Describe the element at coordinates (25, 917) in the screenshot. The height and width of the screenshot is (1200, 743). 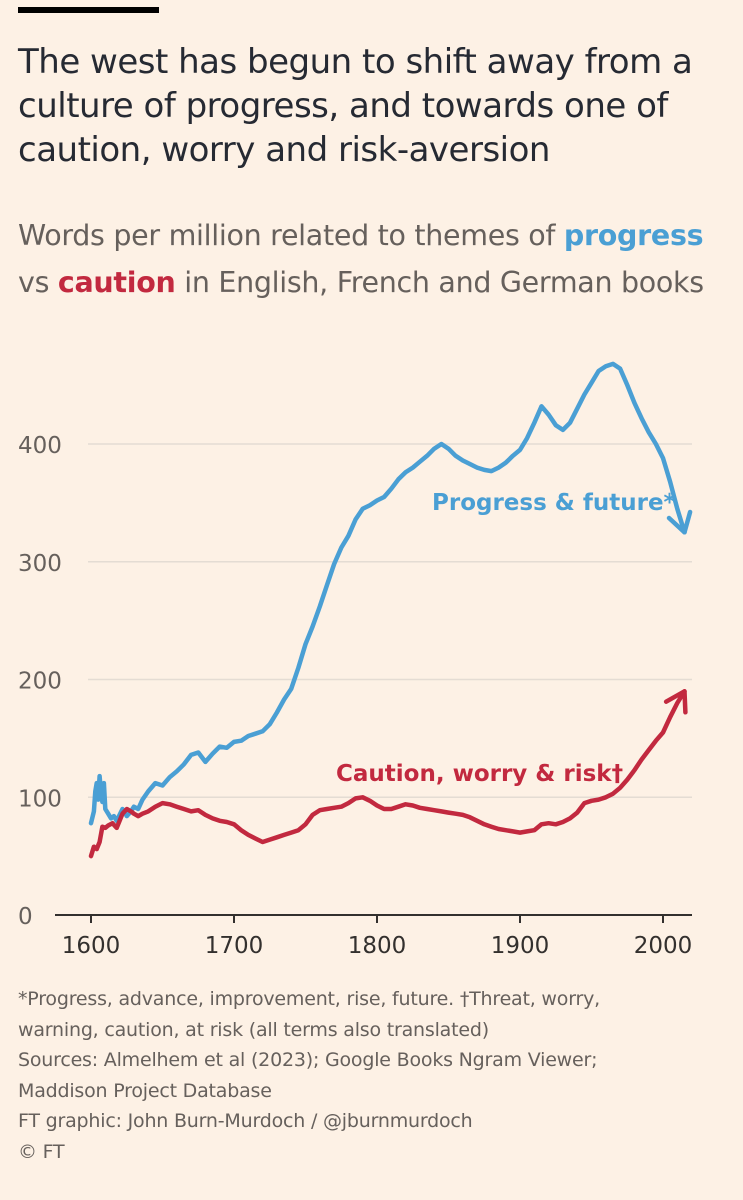
I see `y-tick-label-0: 0` at that location.